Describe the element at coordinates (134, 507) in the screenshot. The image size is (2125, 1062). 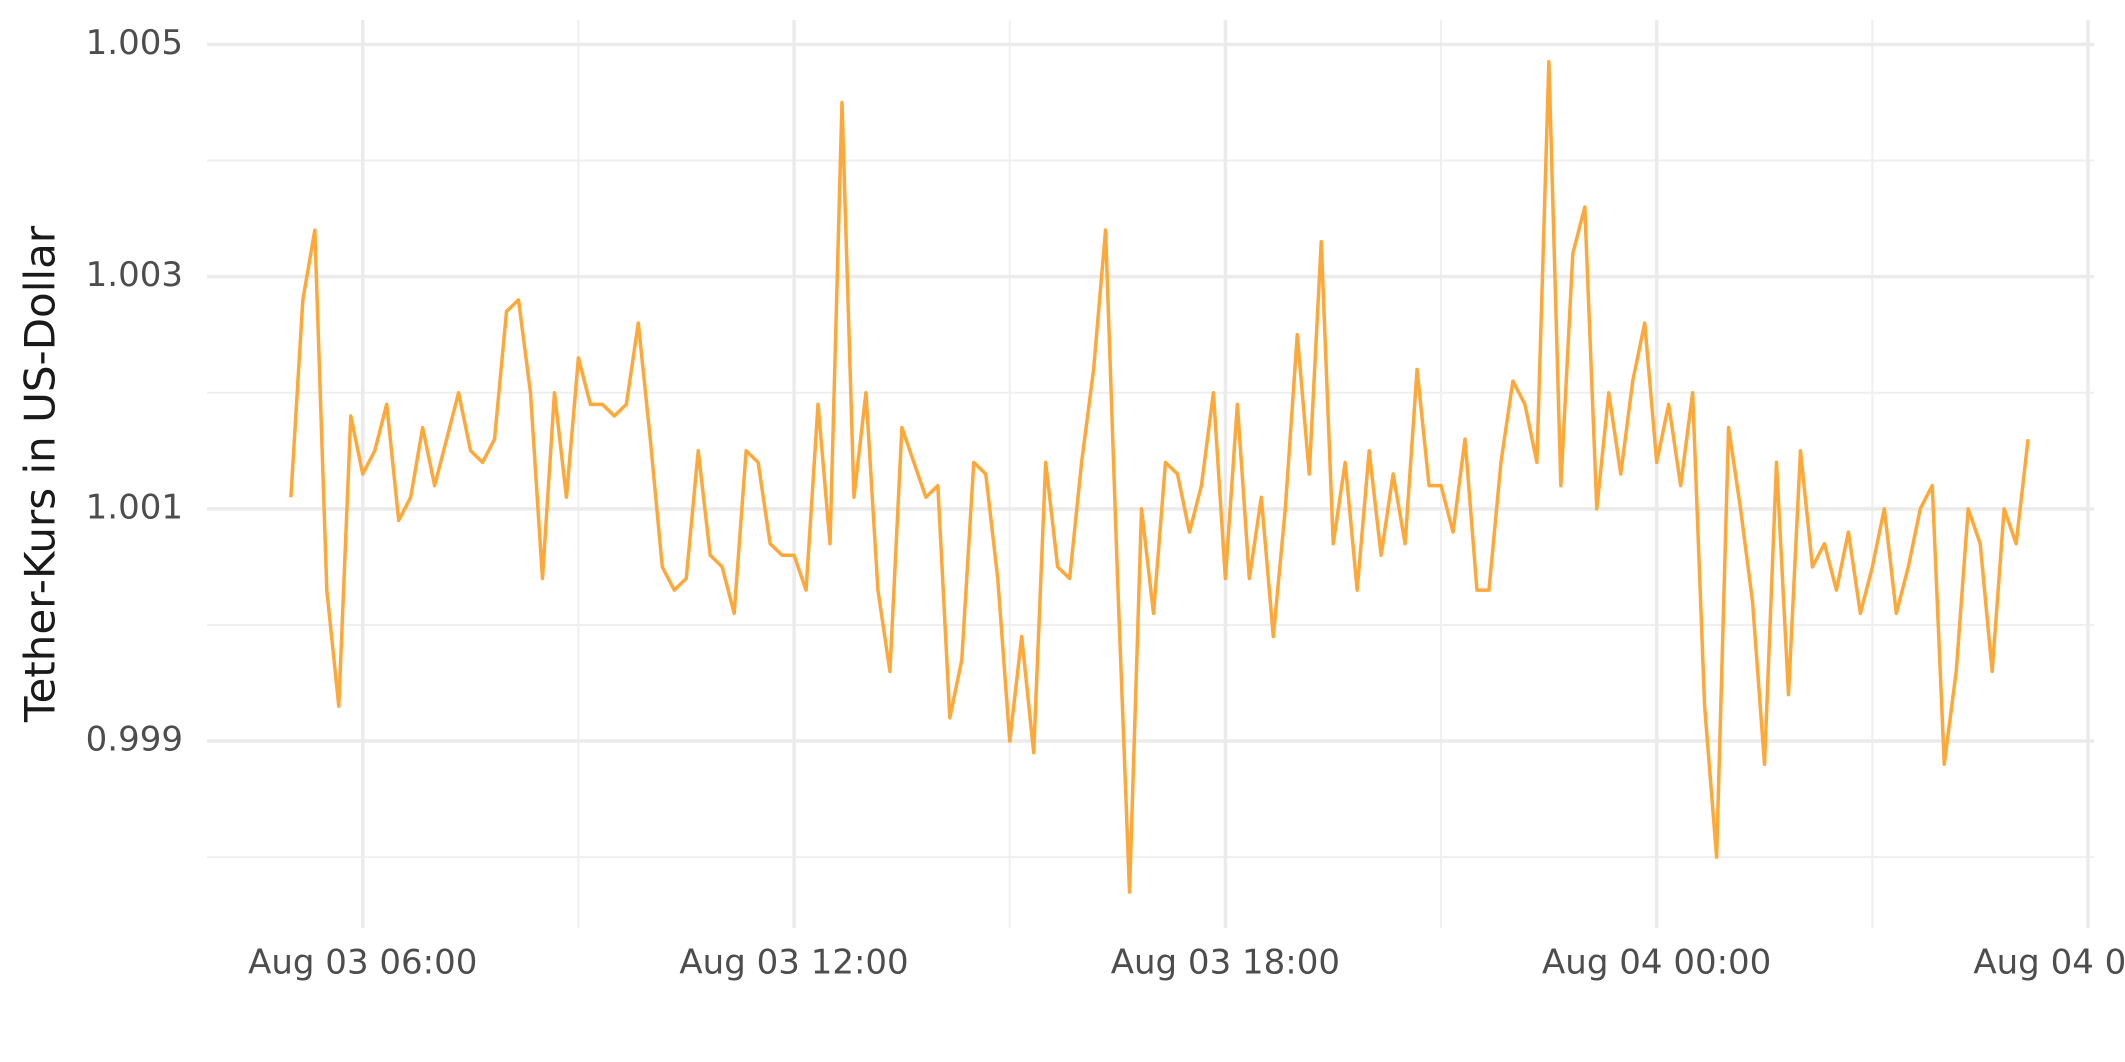
I see `y-tick-label: 1.001` at that location.